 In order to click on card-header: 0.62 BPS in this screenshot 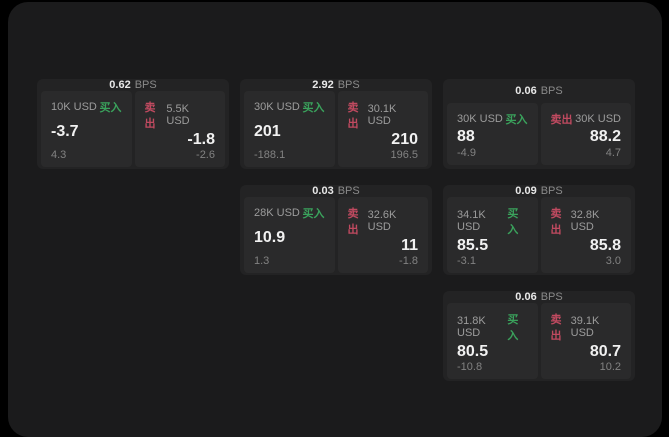, I will do `click(133, 85)`.